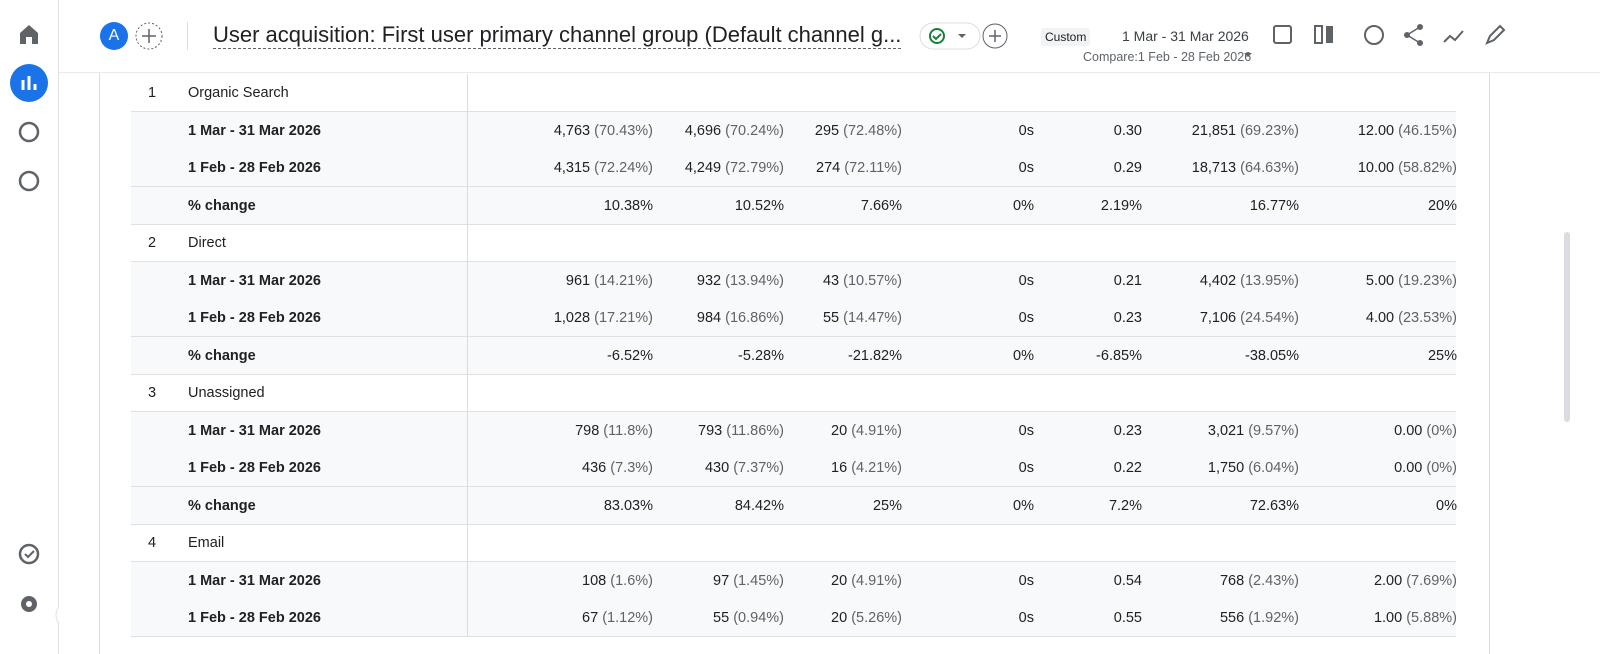  Describe the element at coordinates (1495, 34) in the screenshot. I see `edit-icon` at that location.